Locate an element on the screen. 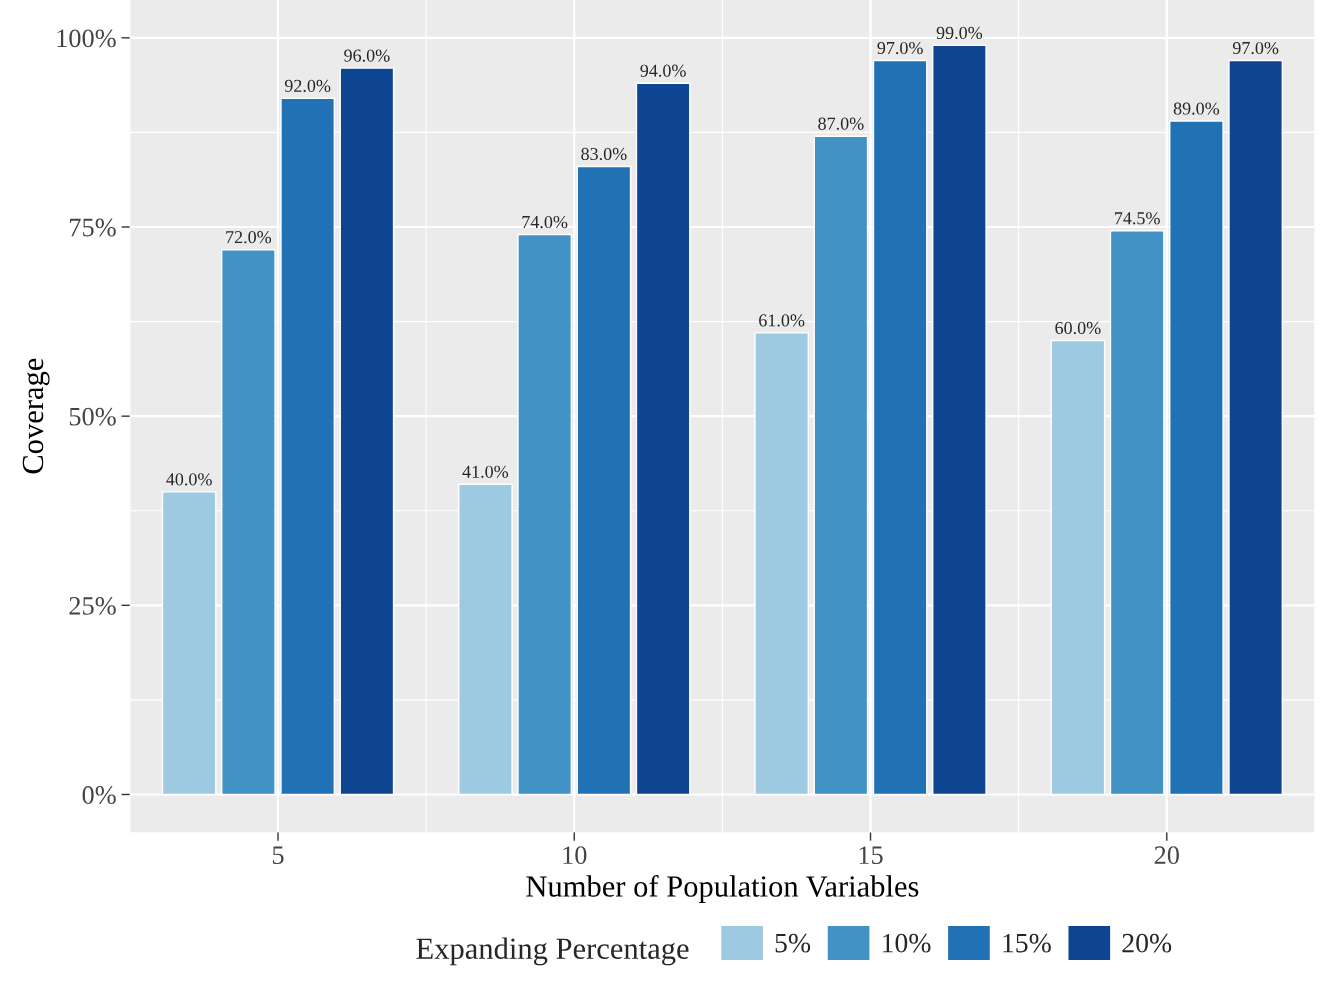  data-label: 89.0% is located at coordinates (1196, 108).